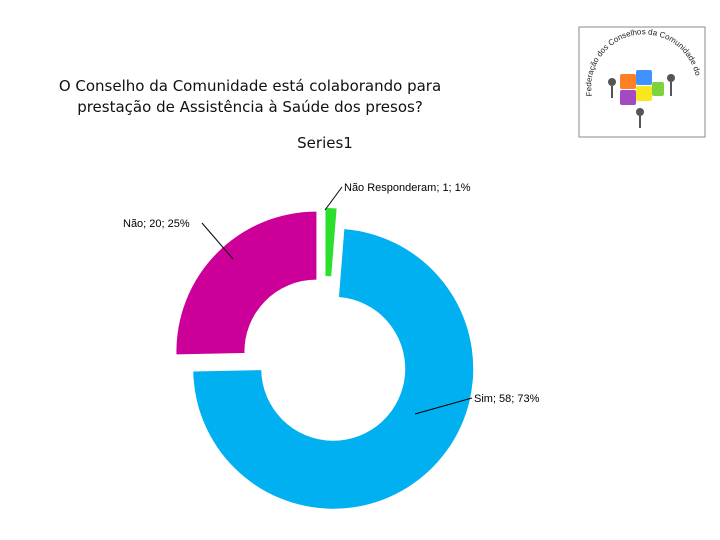  I want to click on data-label-nao-responderam: Não Responderam; 1; 1%, so click(407, 188).